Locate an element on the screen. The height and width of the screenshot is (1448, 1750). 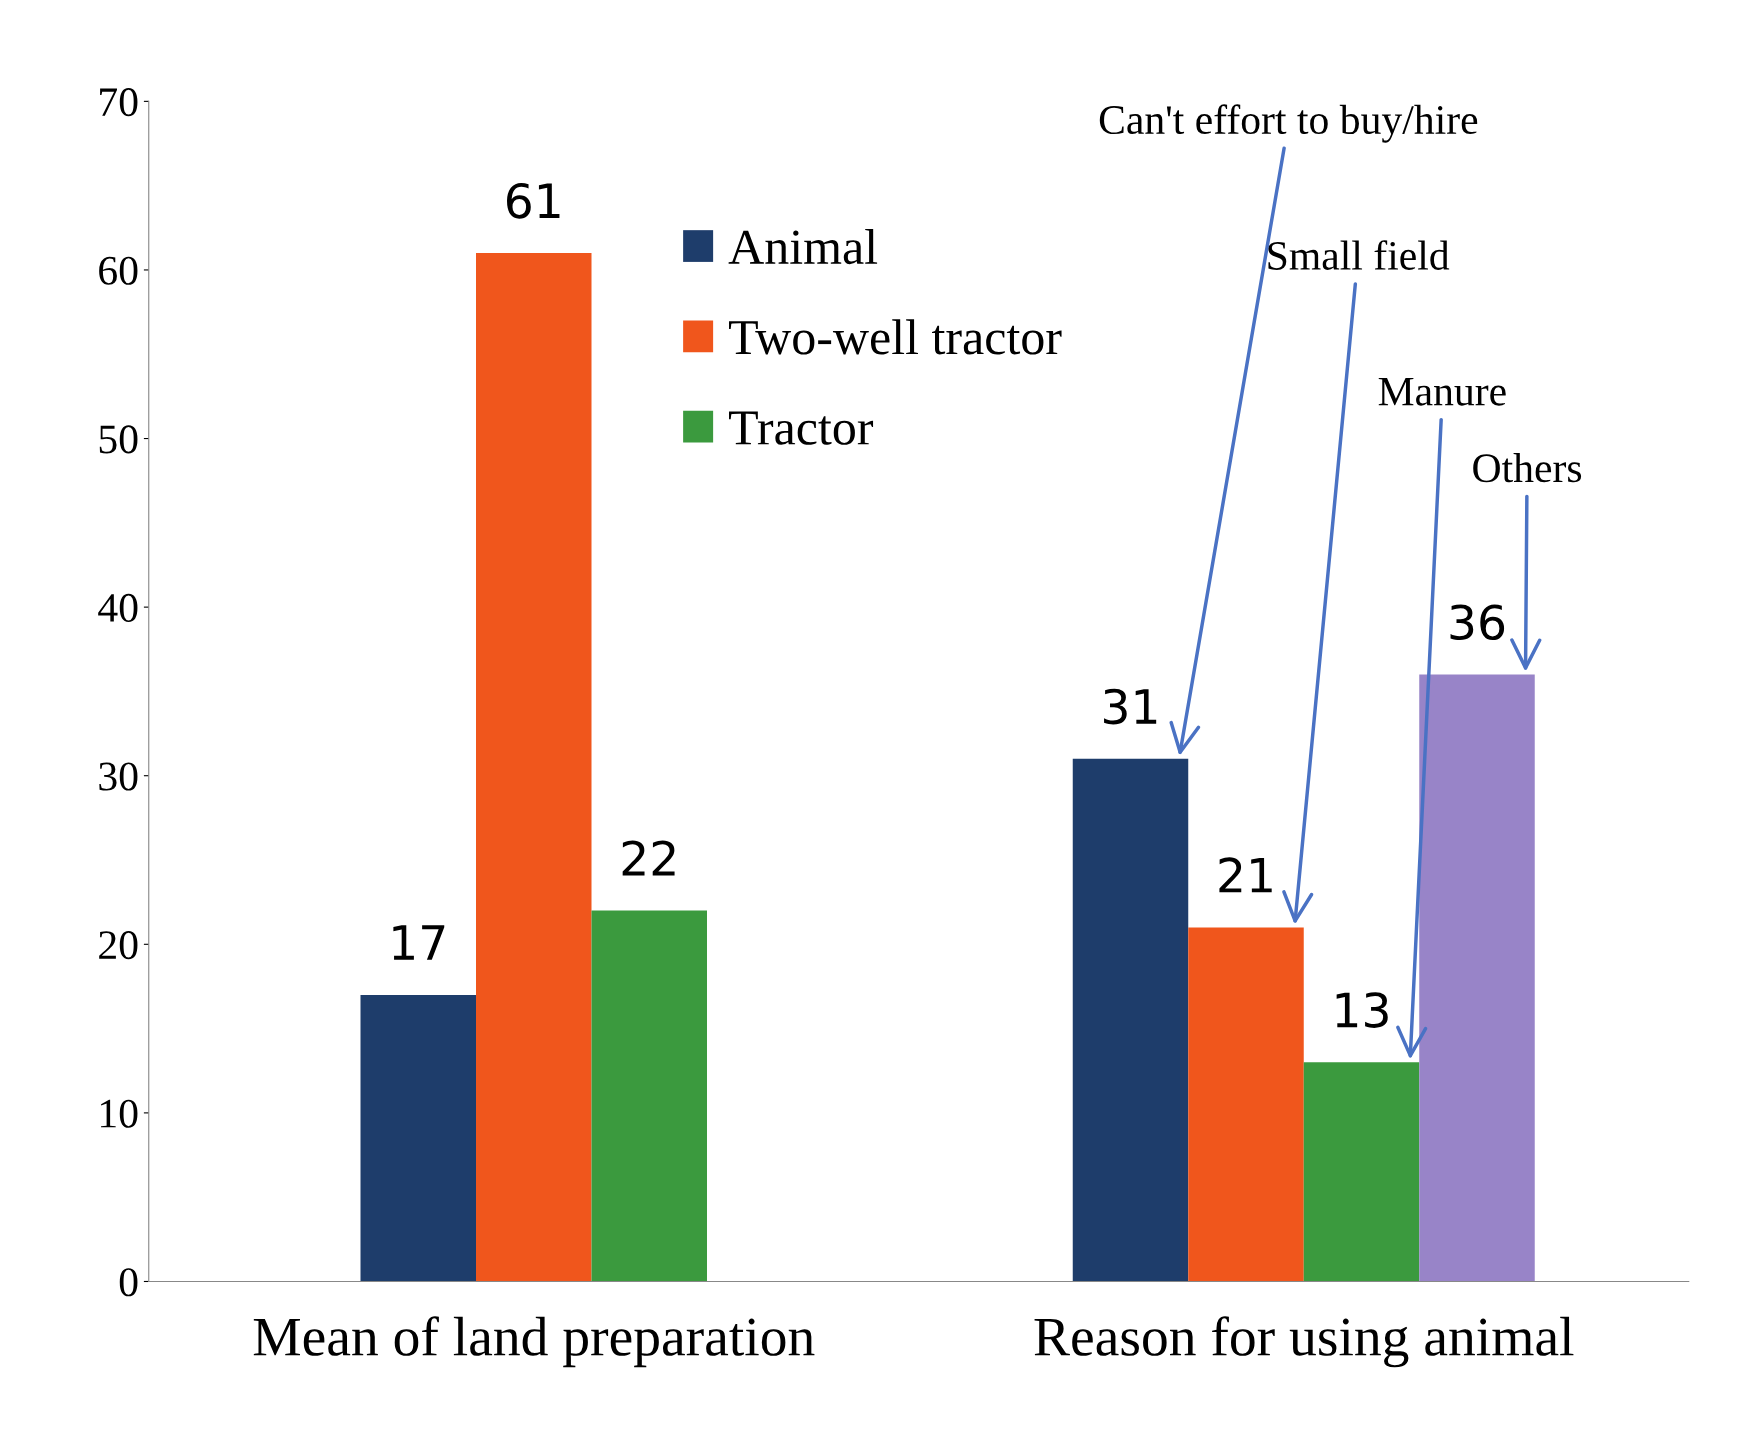
y-tick-label: 20 is located at coordinates (118, 945).